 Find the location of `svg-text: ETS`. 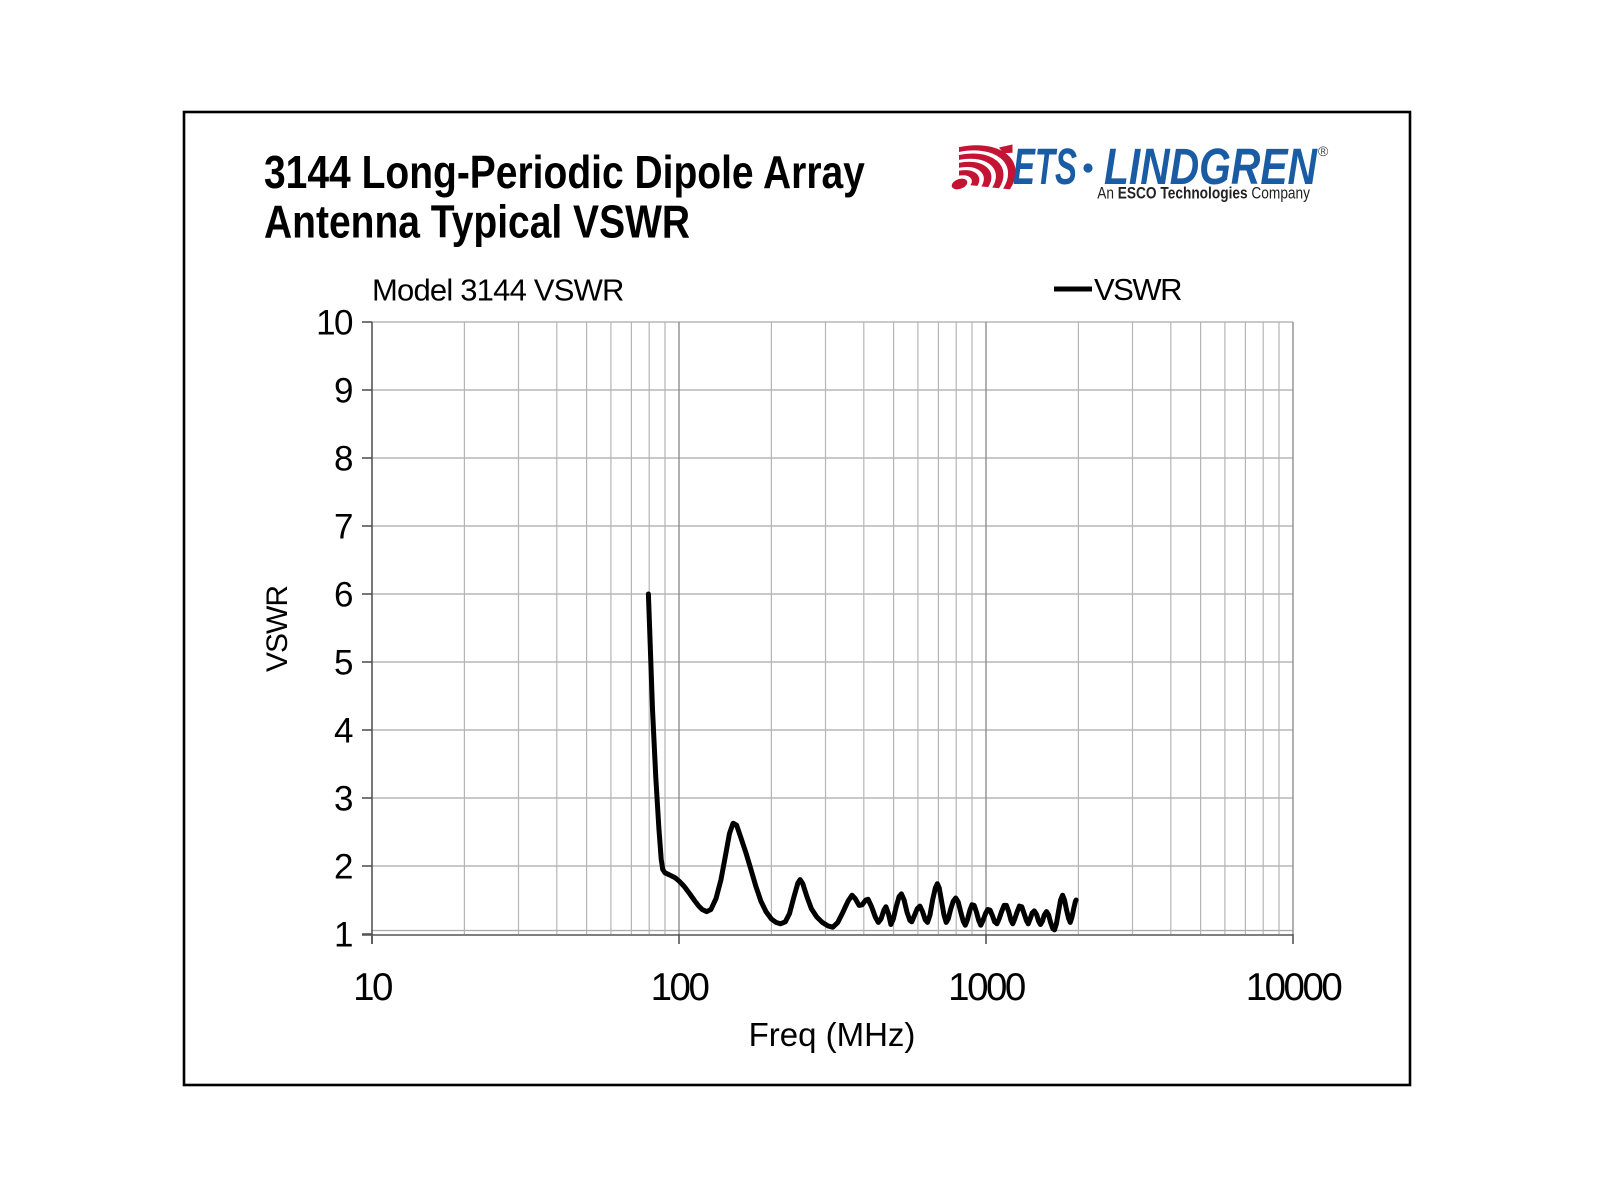

svg-text: ETS is located at coordinates (1045, 167).